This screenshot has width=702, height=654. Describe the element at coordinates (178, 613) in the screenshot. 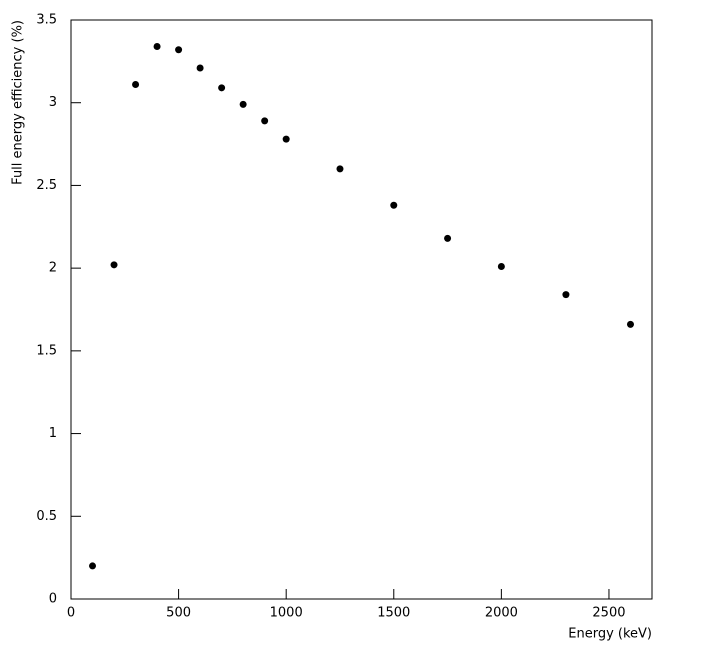

I see `x-tick-label: 500` at that location.